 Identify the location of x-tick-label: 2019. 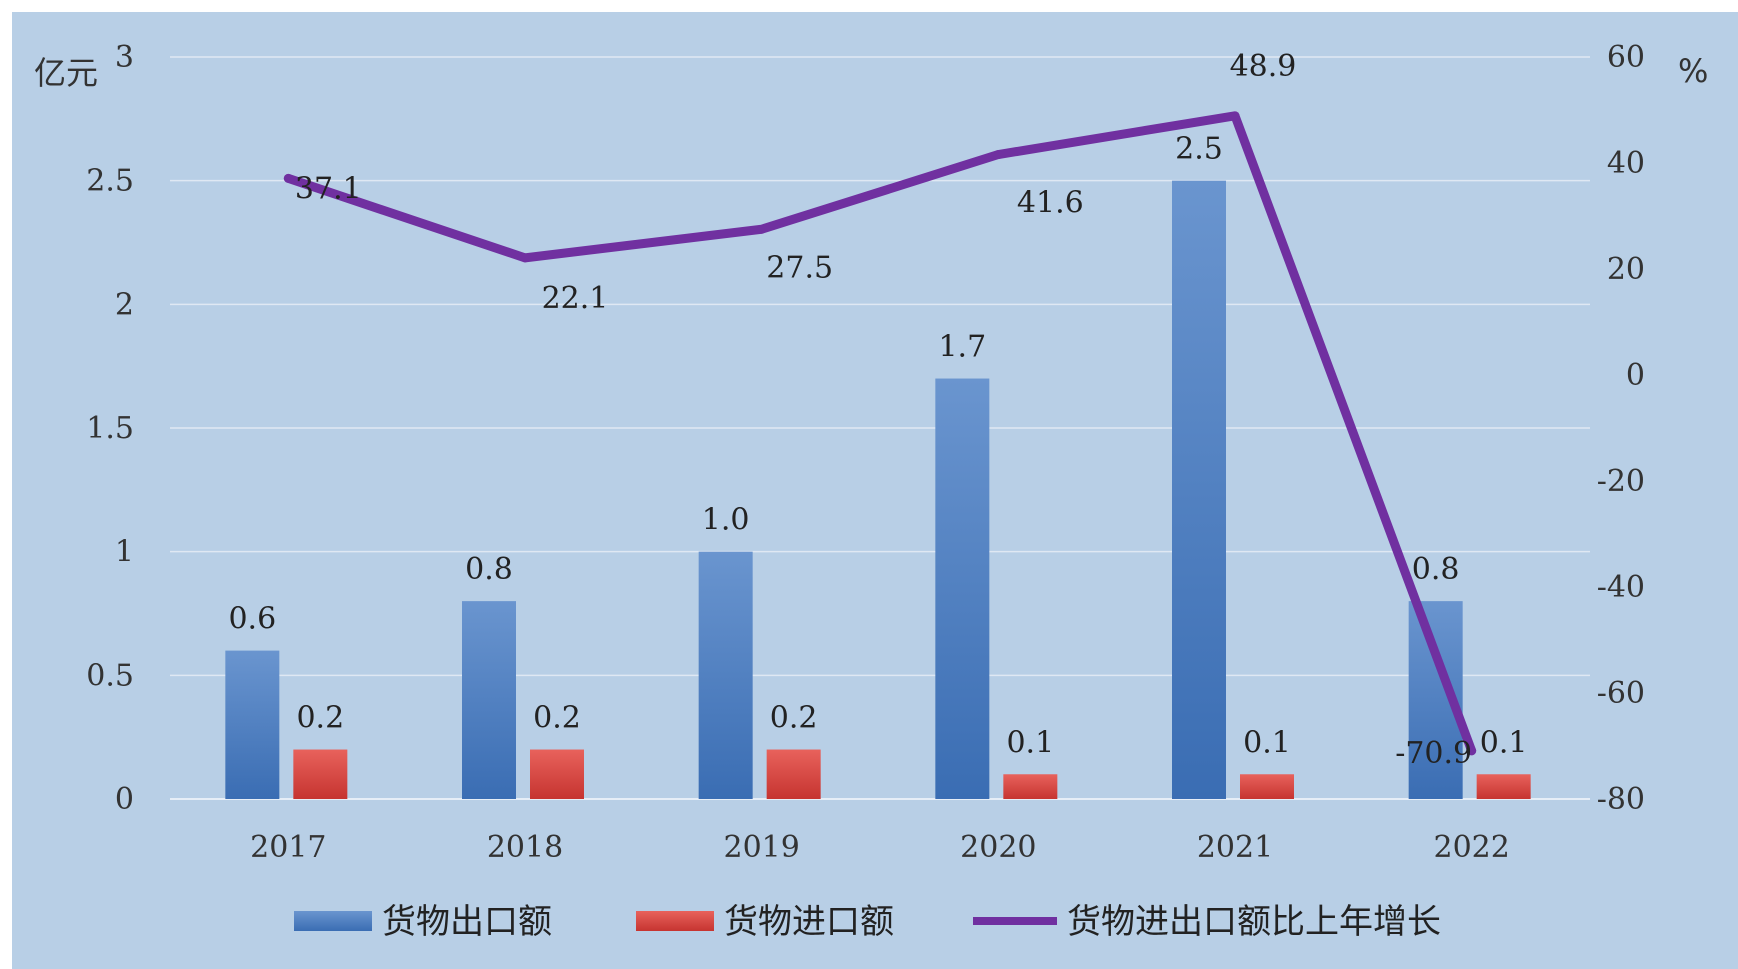
(761, 847).